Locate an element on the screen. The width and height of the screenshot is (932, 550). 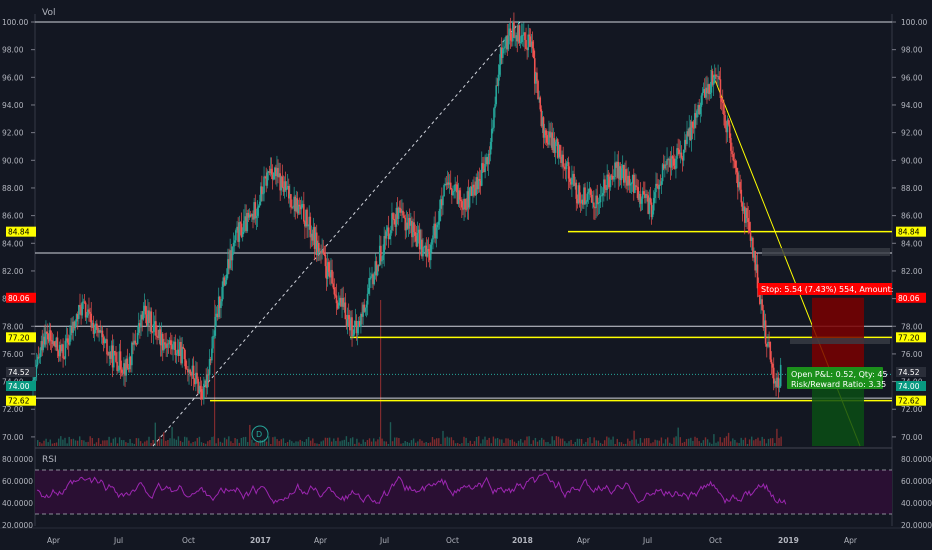
price-axis-label: 98.00 is located at coordinates (912, 50).